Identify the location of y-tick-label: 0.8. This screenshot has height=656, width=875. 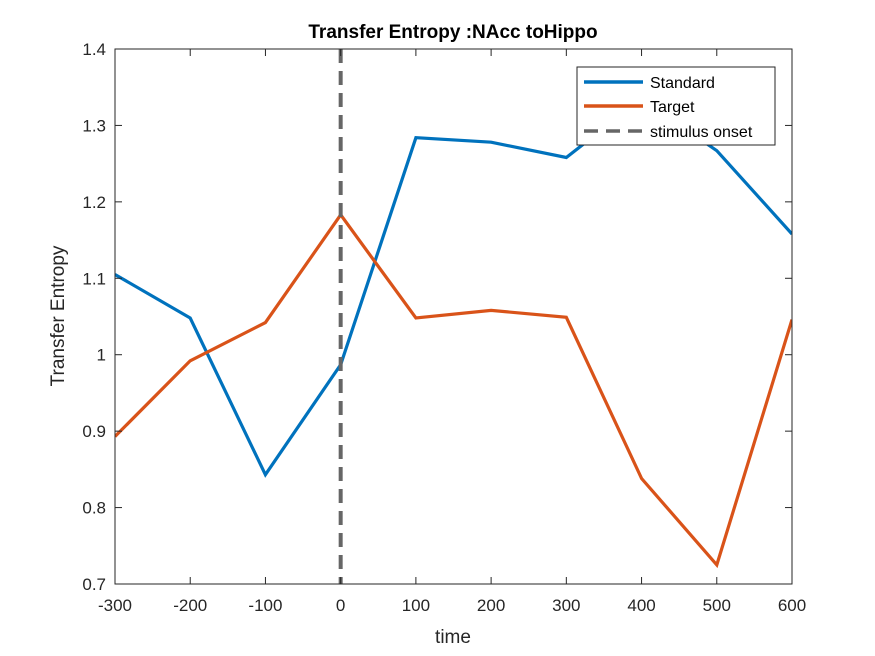
(94, 508).